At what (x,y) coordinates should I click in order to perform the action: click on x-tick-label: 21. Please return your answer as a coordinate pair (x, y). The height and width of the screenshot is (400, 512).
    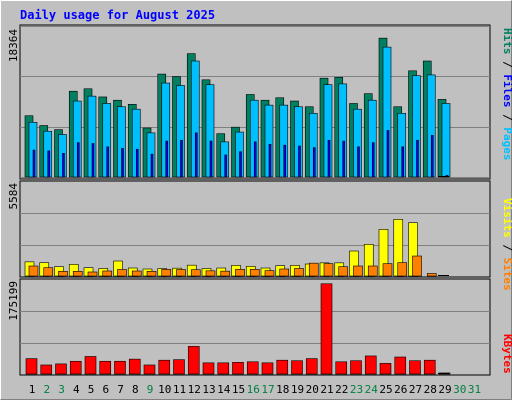
    Looking at the image, I should click on (326, 389).